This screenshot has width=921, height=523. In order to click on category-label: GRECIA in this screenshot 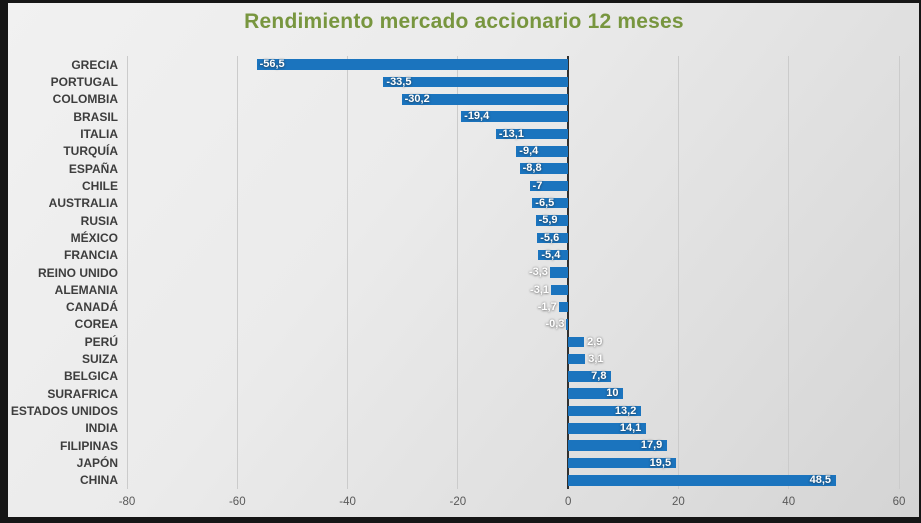, I will do `click(94, 64)`.